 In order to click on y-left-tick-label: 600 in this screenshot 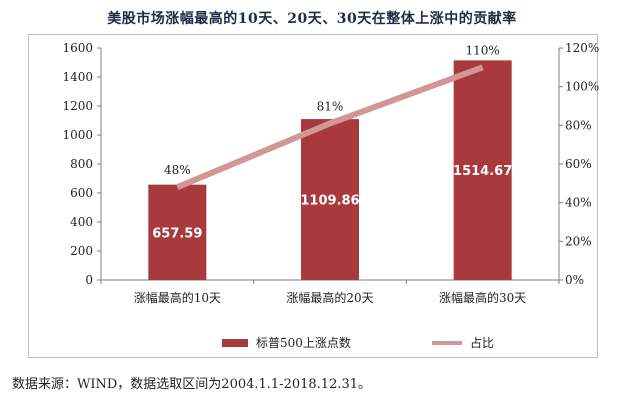, I will do `click(81, 193)`.